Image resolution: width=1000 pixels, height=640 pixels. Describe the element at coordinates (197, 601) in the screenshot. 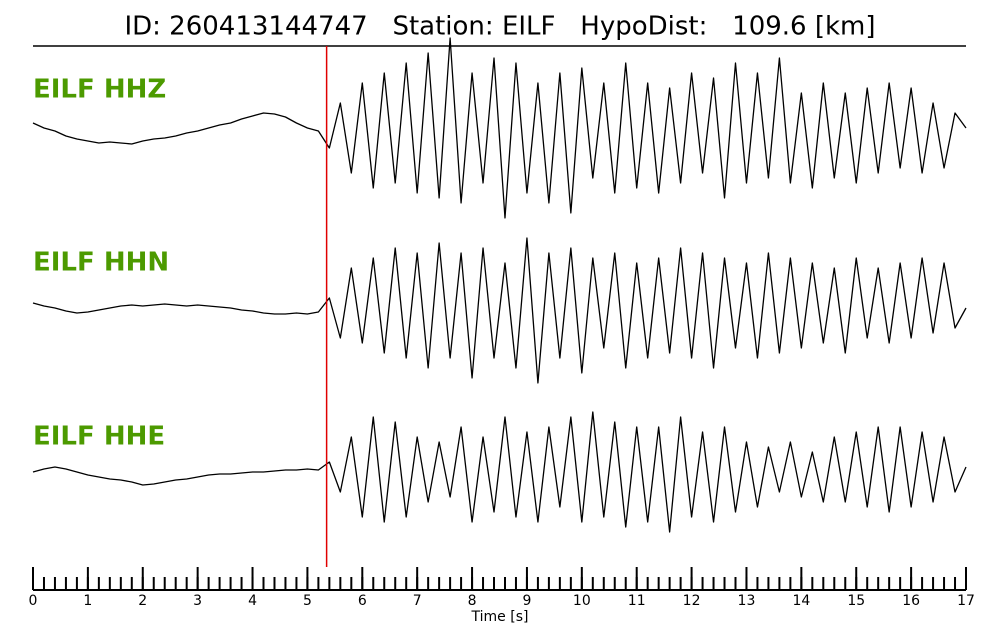

I see `x-tick-label: 3` at that location.